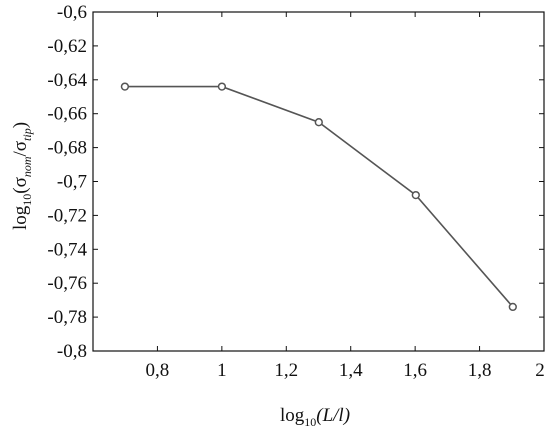 This screenshot has height=428, width=548. I want to click on y-tick-label: -0,64, so click(67, 80).